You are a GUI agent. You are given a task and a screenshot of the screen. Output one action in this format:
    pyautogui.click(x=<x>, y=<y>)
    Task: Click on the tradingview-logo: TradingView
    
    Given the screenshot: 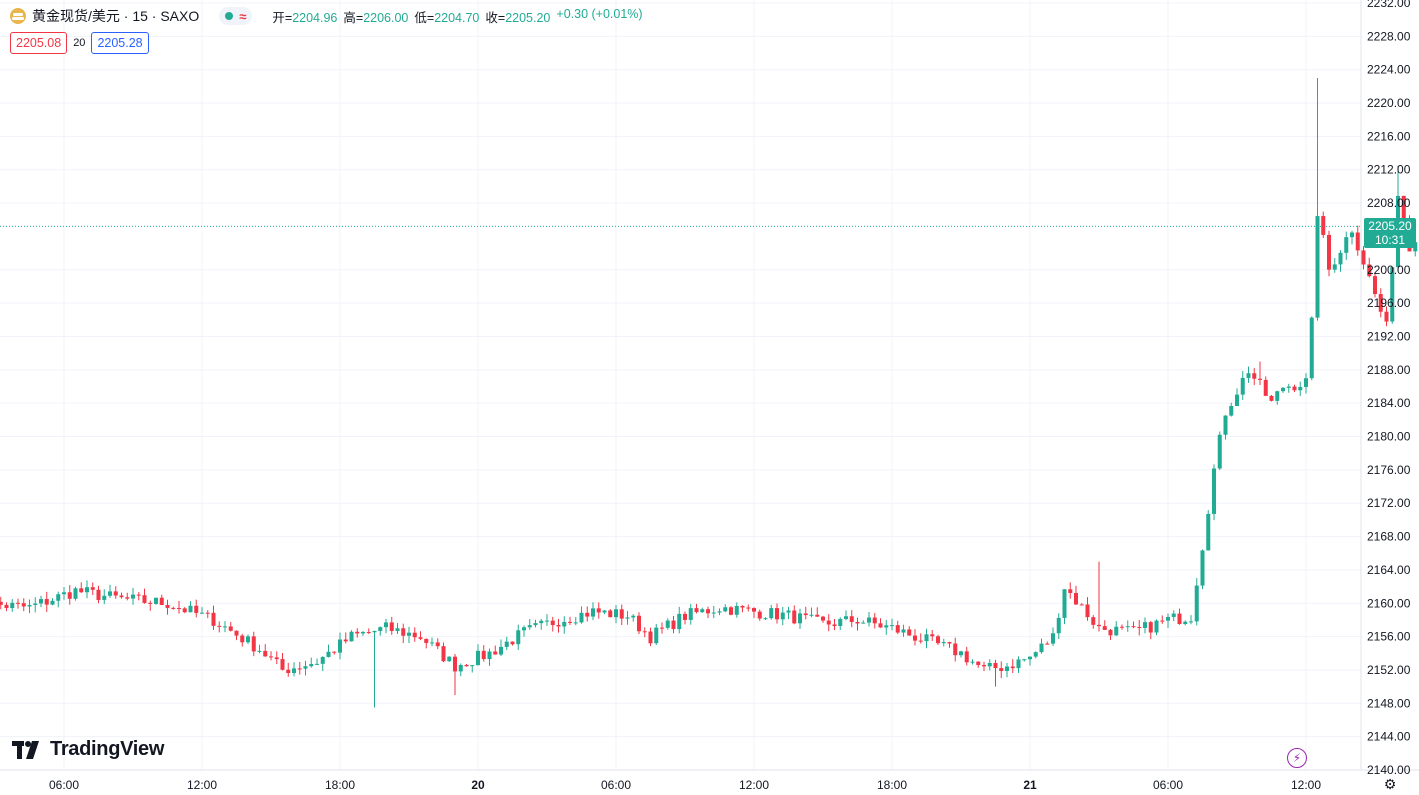 What is the action you would take?
    pyautogui.click(x=88, y=749)
    